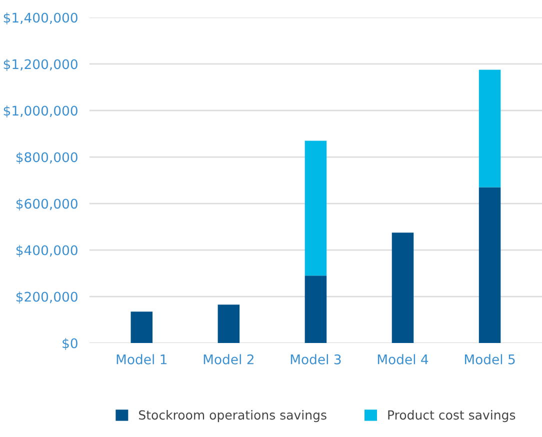 Image resolution: width=542 pixels, height=437 pixels. What do you see at coordinates (489, 359) in the screenshot?
I see `x-tick-label: Model 5` at bounding box center [489, 359].